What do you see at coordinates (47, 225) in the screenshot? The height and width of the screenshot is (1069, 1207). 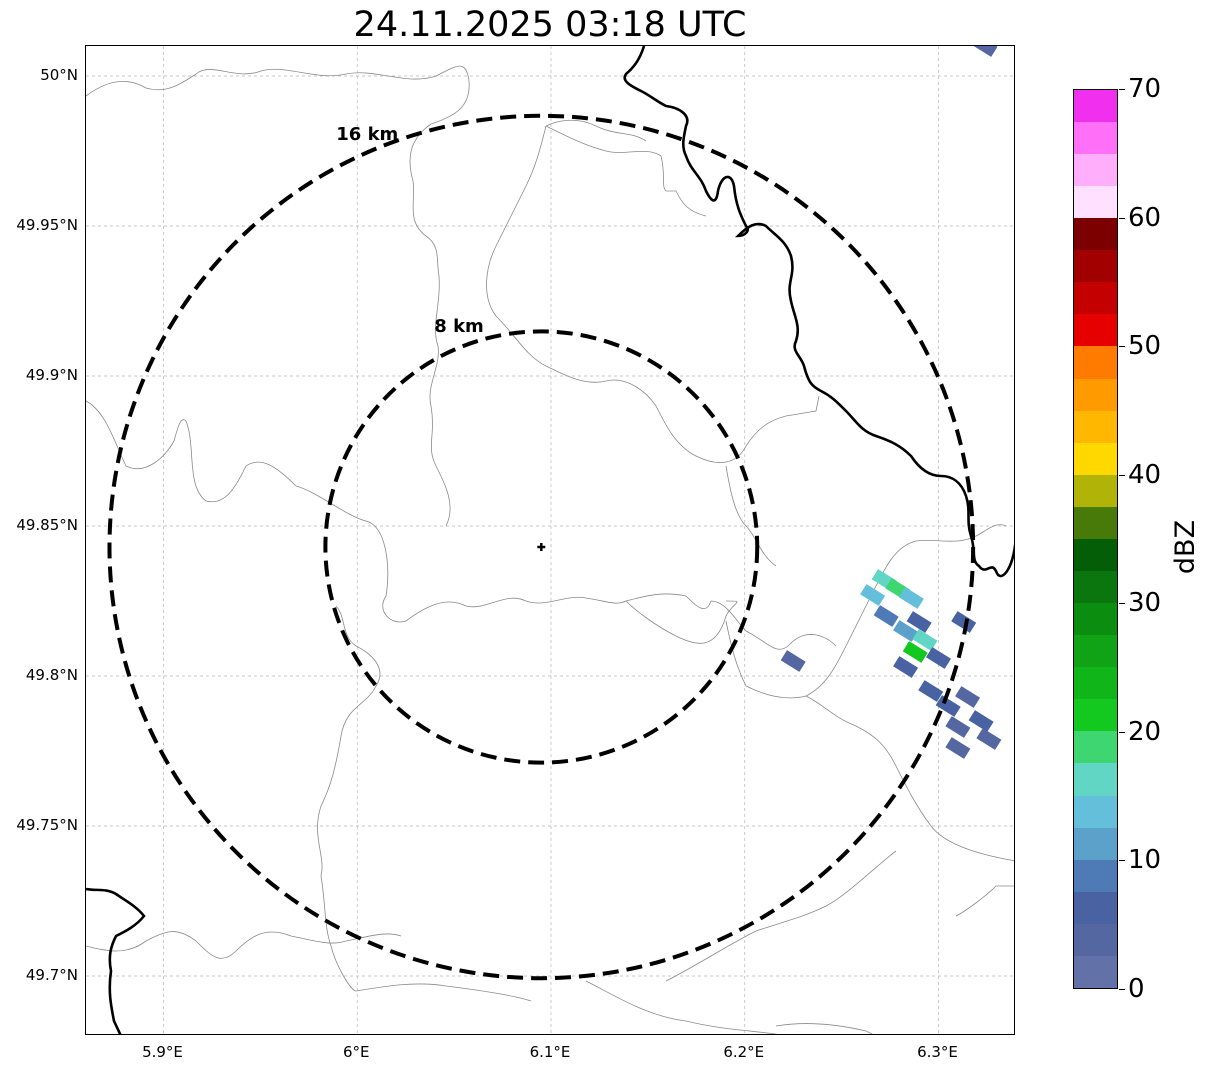 I see `lat-tick-label: 49.95°N` at bounding box center [47, 225].